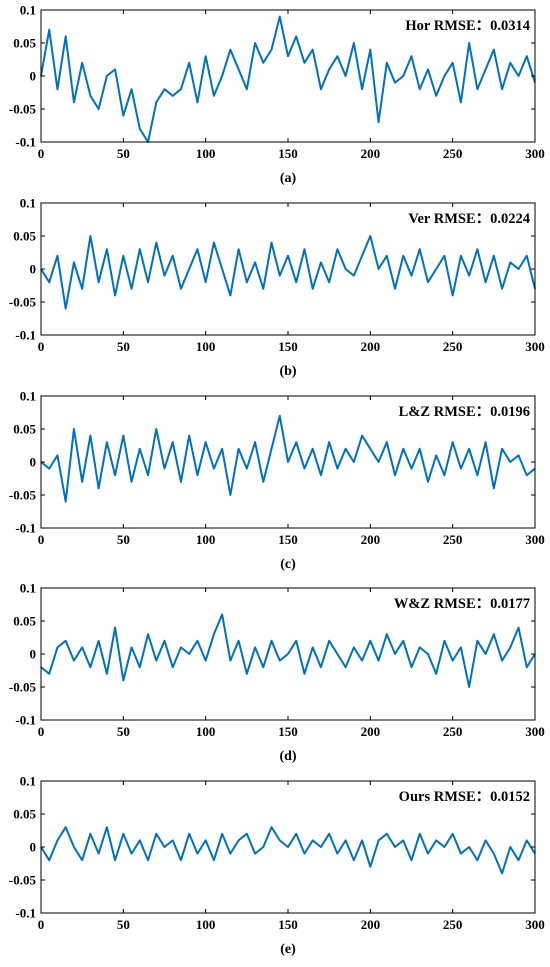 This screenshot has width=550, height=967. I want to click on rmse-annotation: Ours RMSE：0.0152, so click(464, 797).